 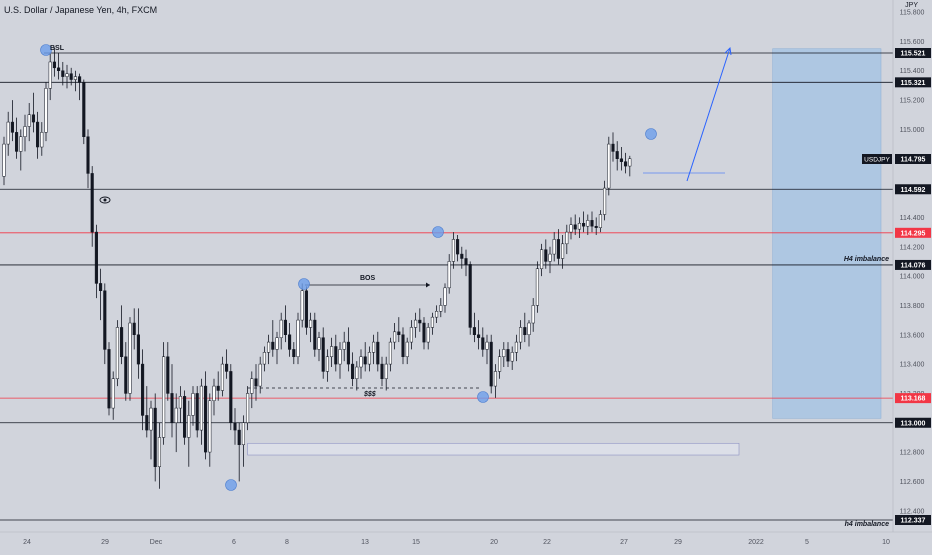 I want to click on level-price-tag, so click(x=913, y=422).